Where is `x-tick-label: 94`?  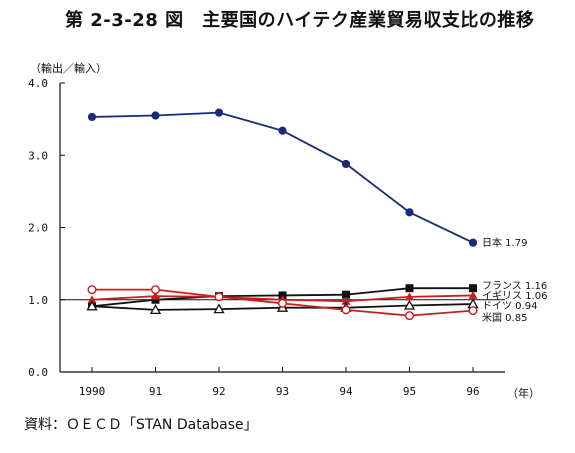 x-tick-label: 94 is located at coordinates (346, 391).